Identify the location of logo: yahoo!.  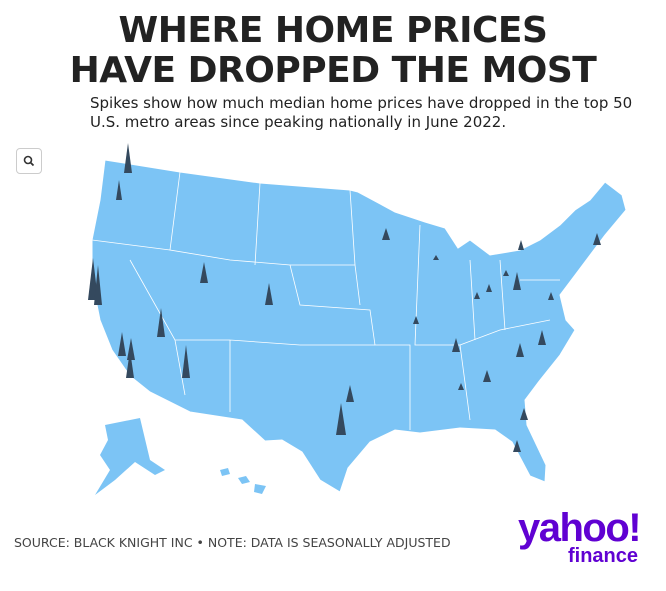
(580, 528).